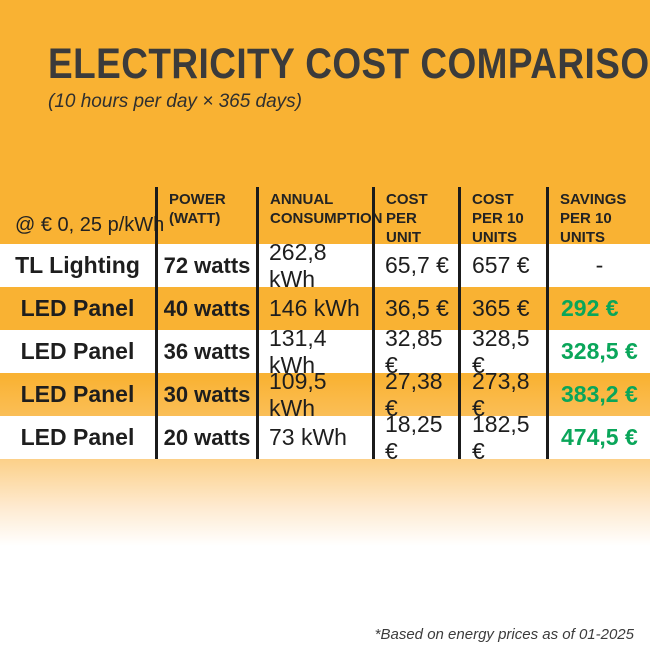  What do you see at coordinates (314, 351) in the screenshot?
I see `cell-consumption: 131,4 kWh` at bounding box center [314, 351].